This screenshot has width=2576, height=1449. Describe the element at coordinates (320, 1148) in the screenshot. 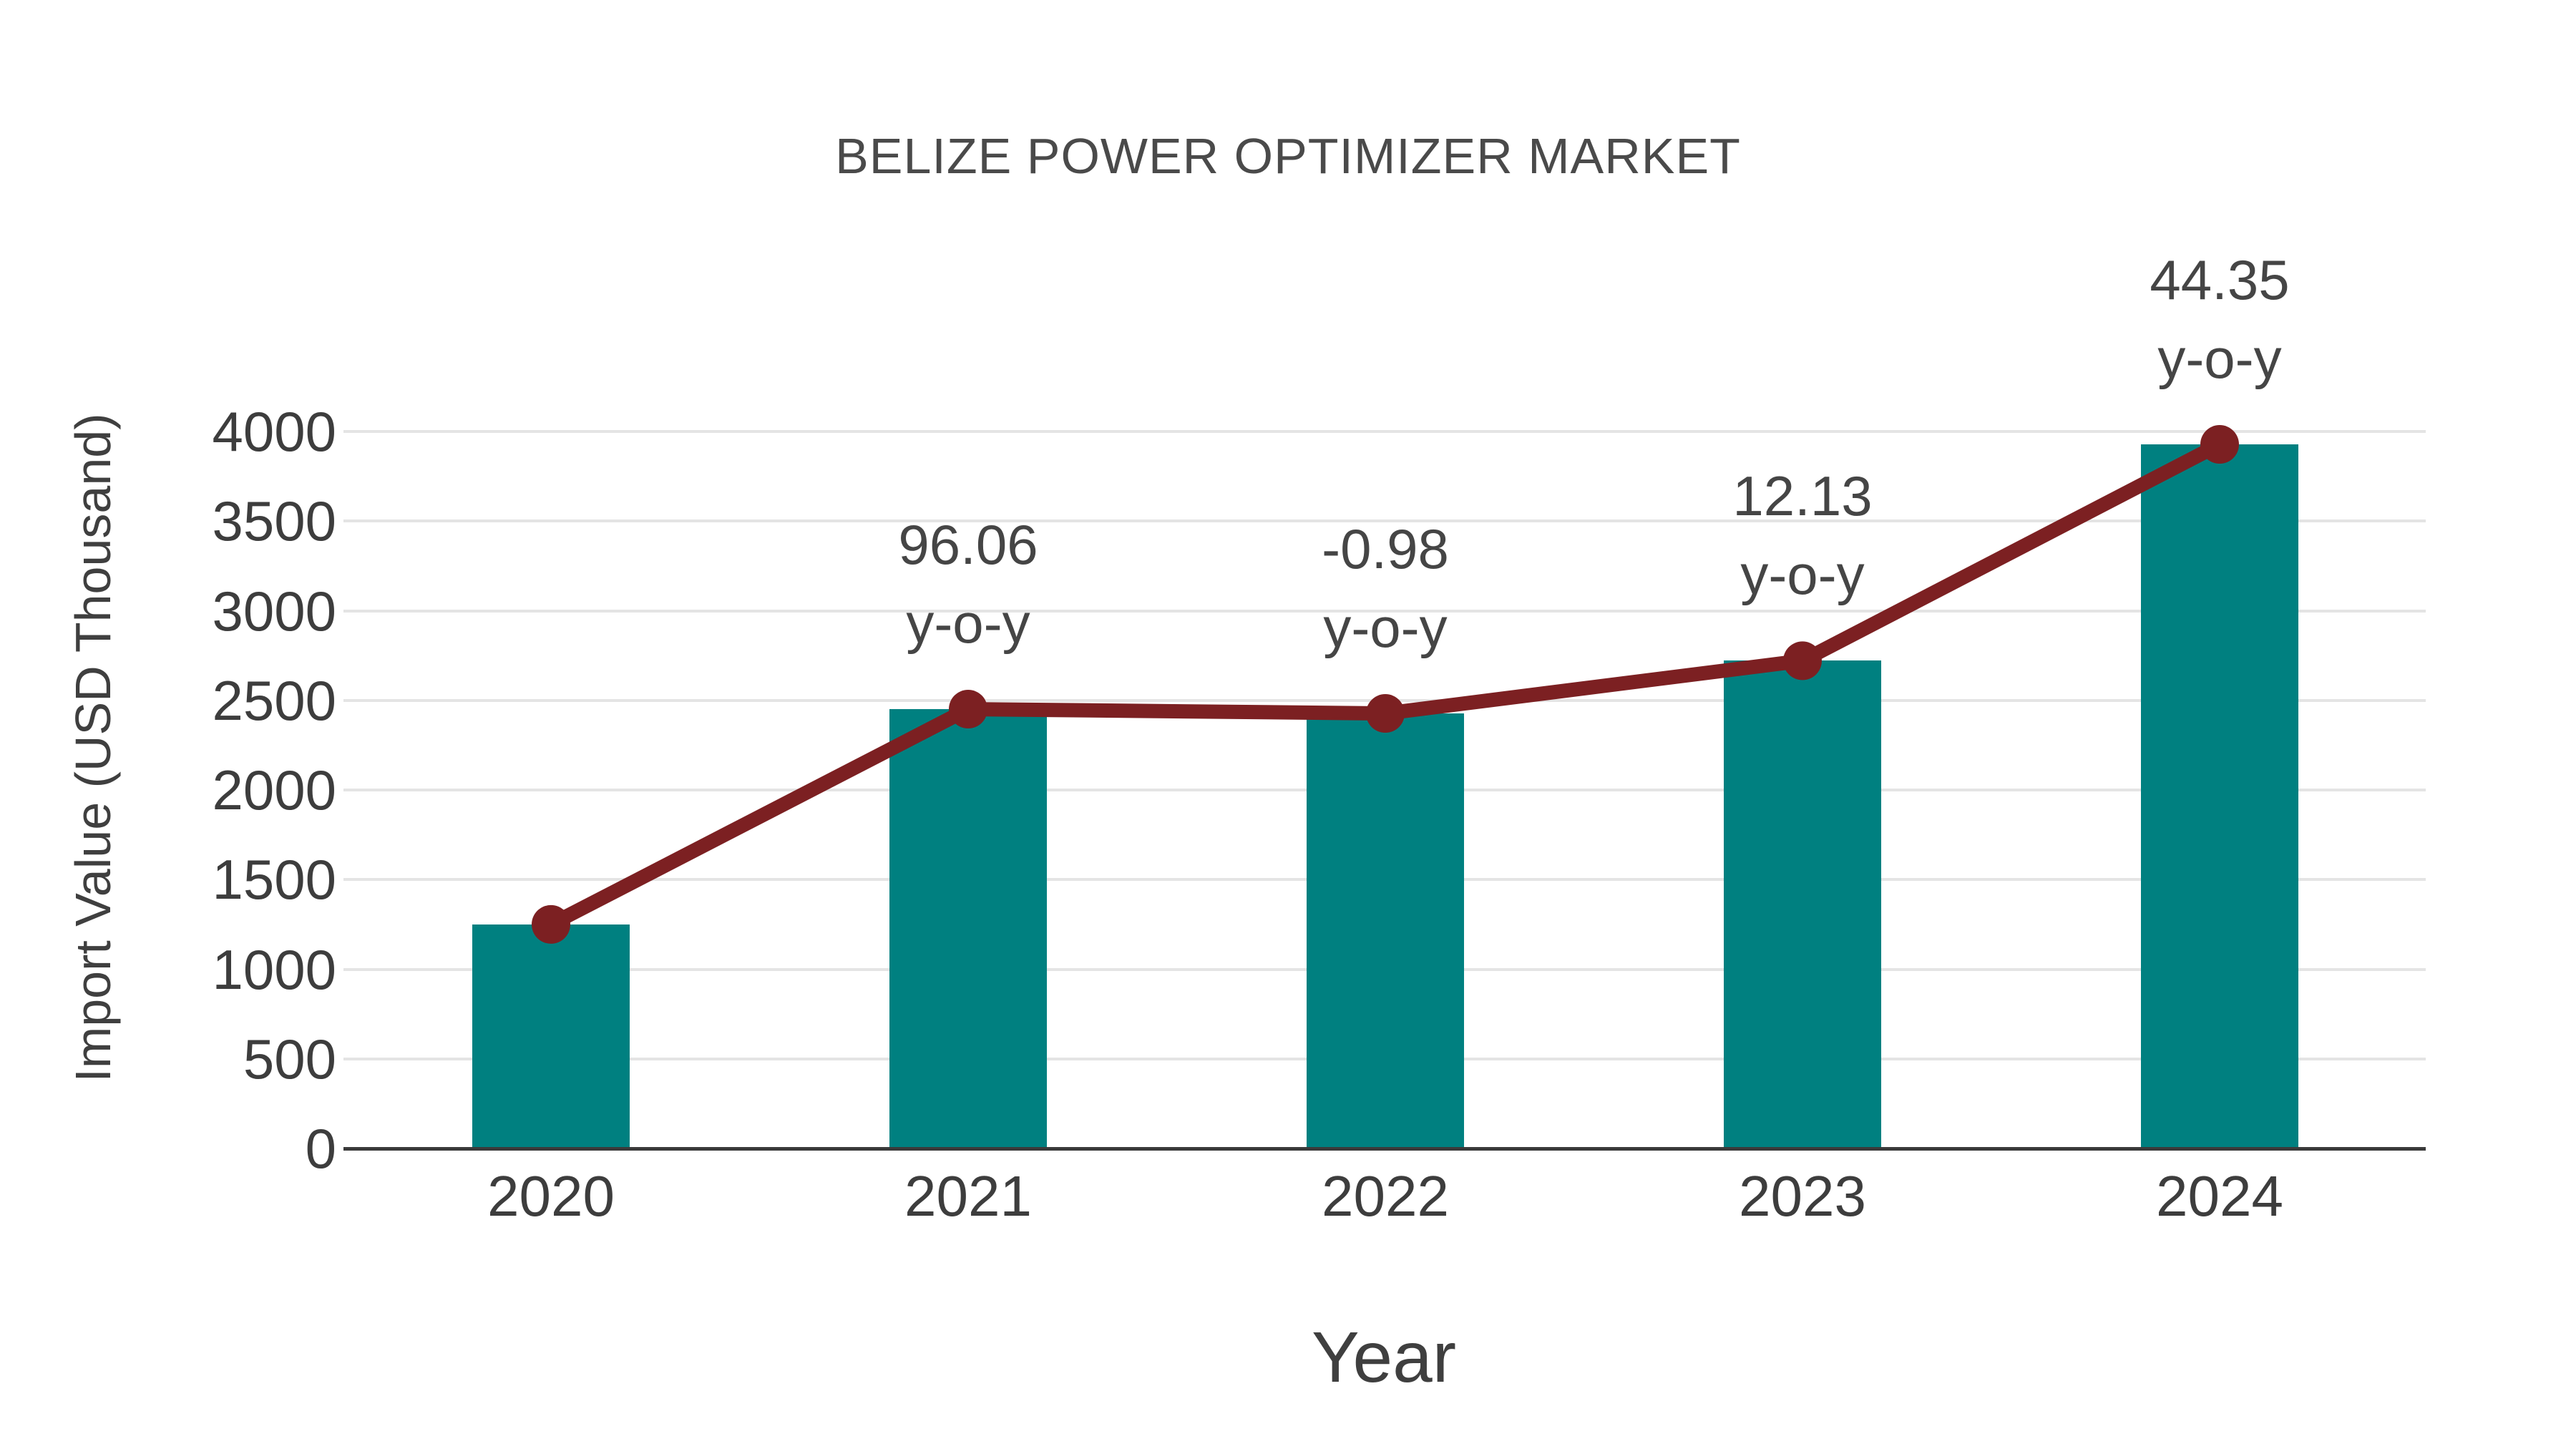

I see `y-tick-label-0: 0` at that location.